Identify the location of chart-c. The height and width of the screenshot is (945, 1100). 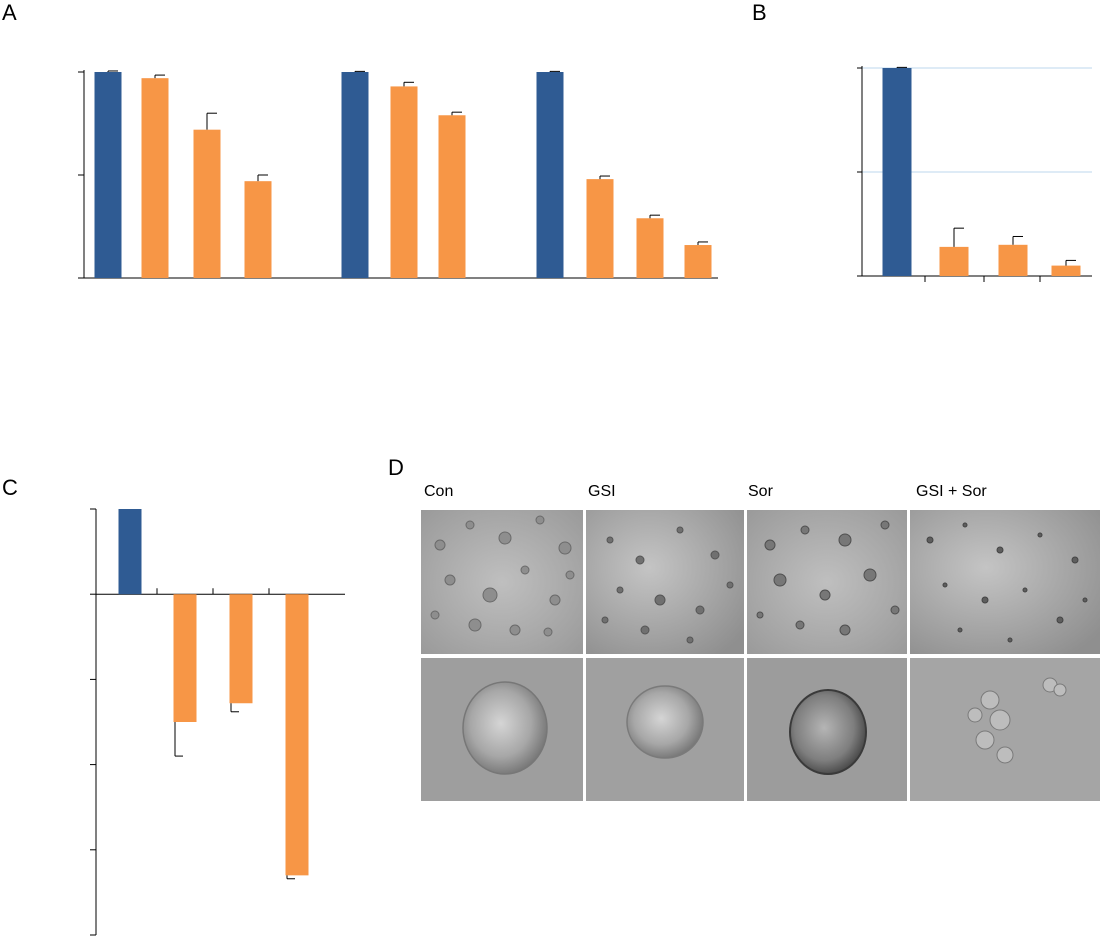
(217, 722).